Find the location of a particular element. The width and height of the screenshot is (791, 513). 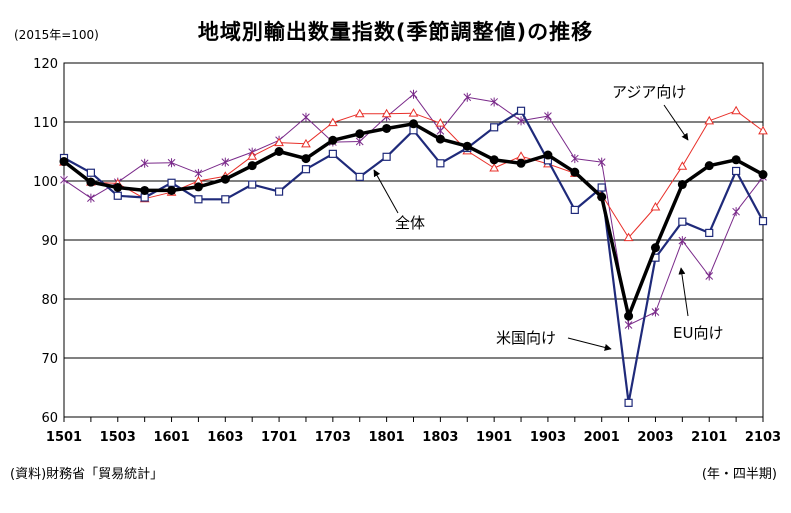

x-tick-label: 2101 is located at coordinates (709, 437).